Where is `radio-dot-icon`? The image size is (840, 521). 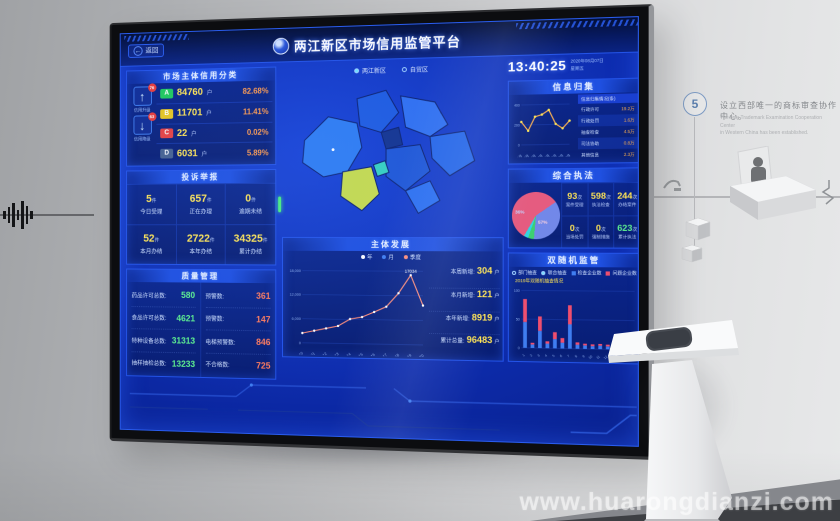 radio-dot-icon is located at coordinates (514, 272).